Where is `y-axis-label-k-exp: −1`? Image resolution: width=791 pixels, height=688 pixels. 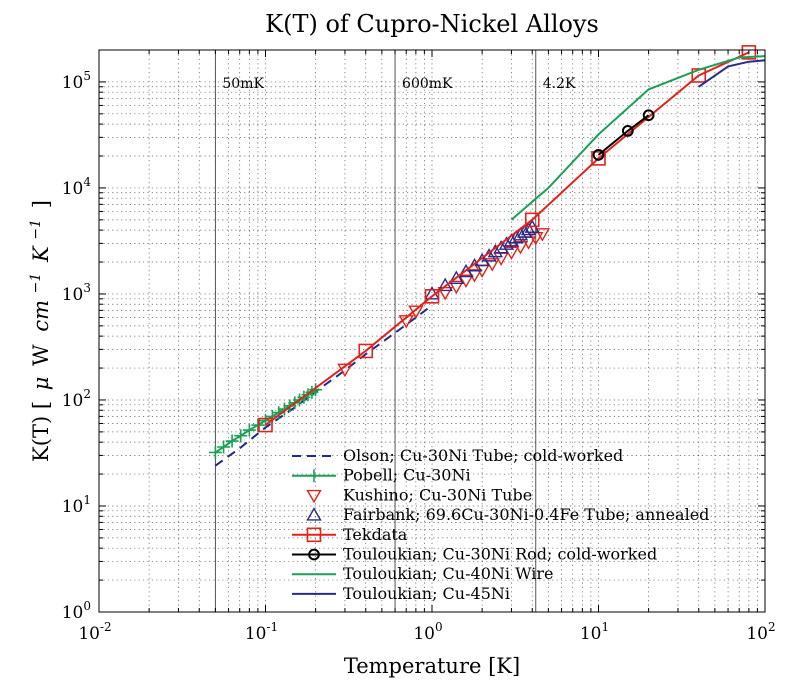 y-axis-label-k-exp: −1 is located at coordinates (36, 229).